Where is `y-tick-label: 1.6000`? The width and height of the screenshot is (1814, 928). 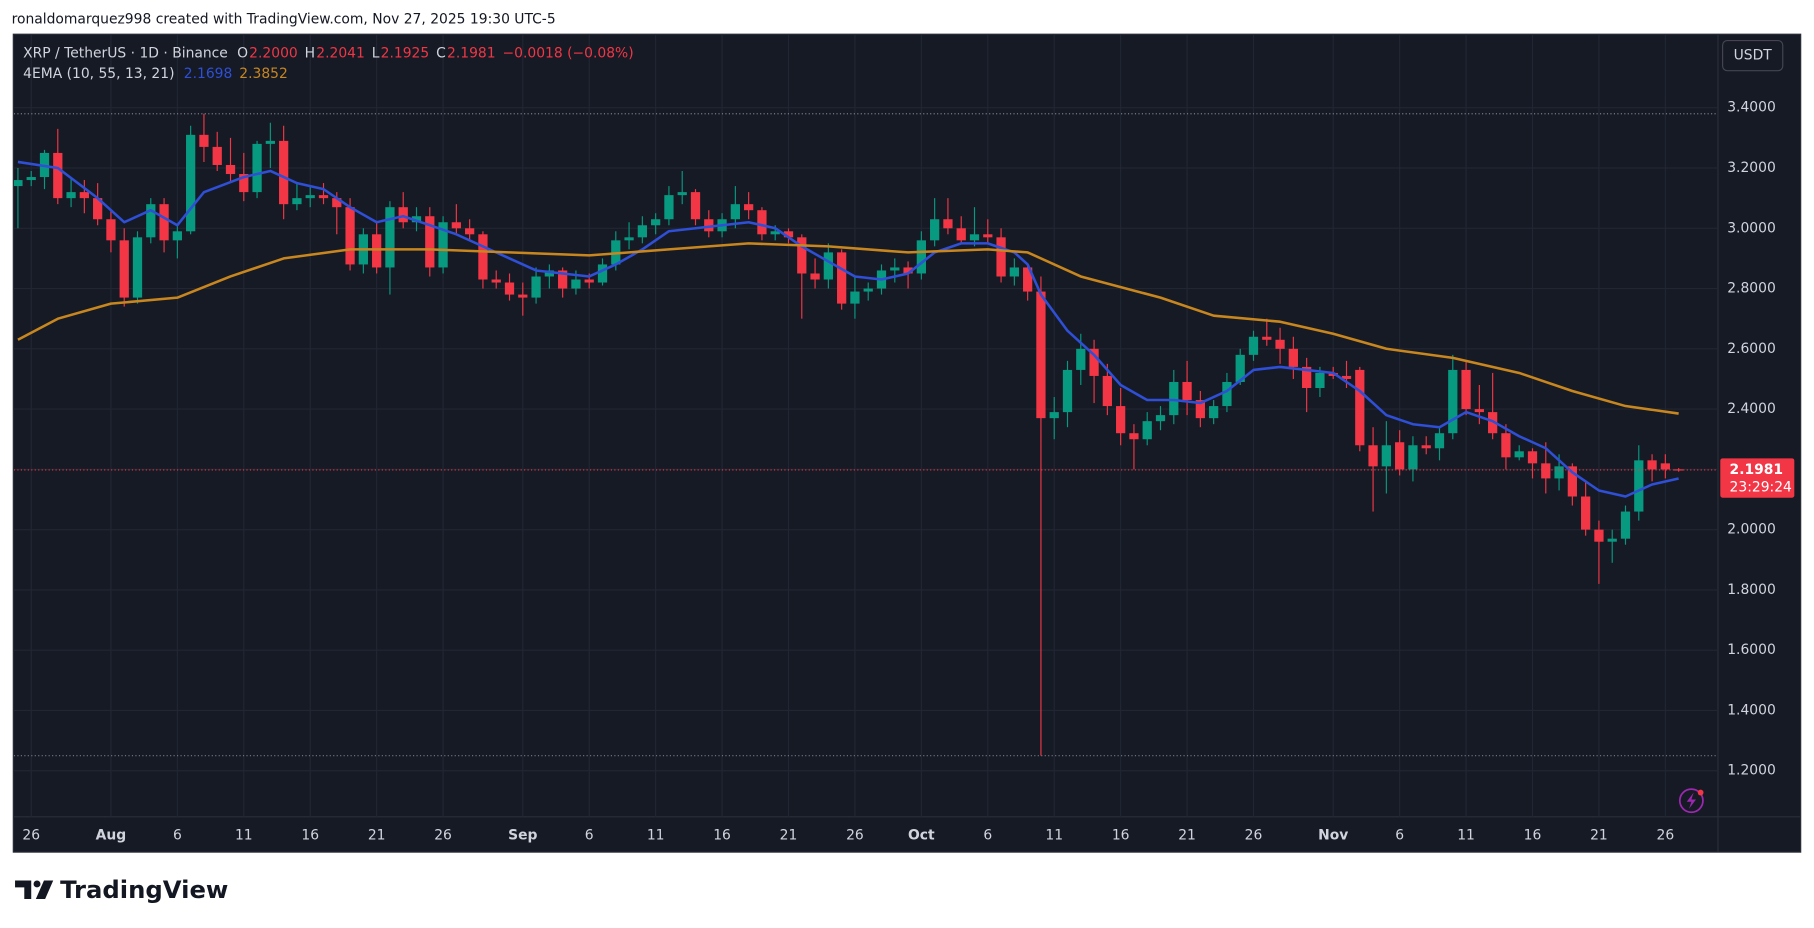
y-tick-label: 1.6000 is located at coordinates (1751, 650).